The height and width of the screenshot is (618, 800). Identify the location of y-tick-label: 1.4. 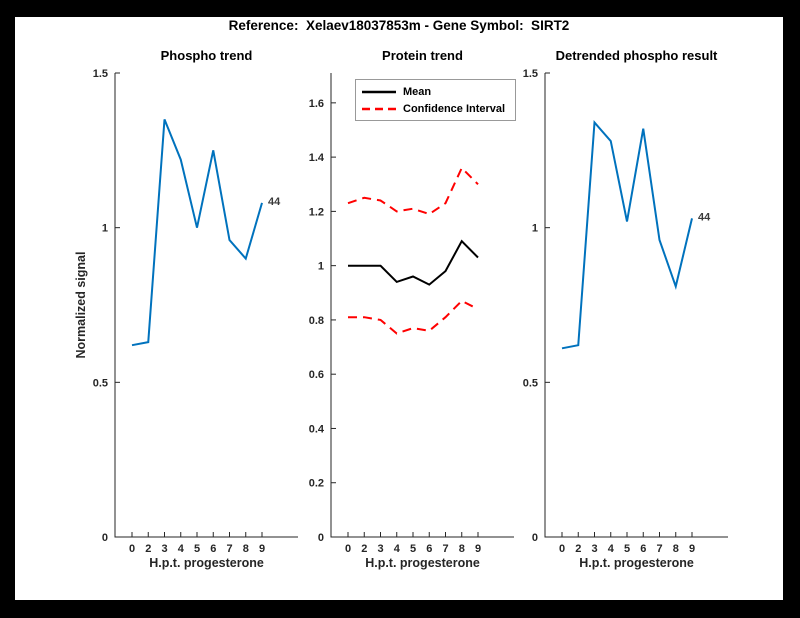
(317, 158).